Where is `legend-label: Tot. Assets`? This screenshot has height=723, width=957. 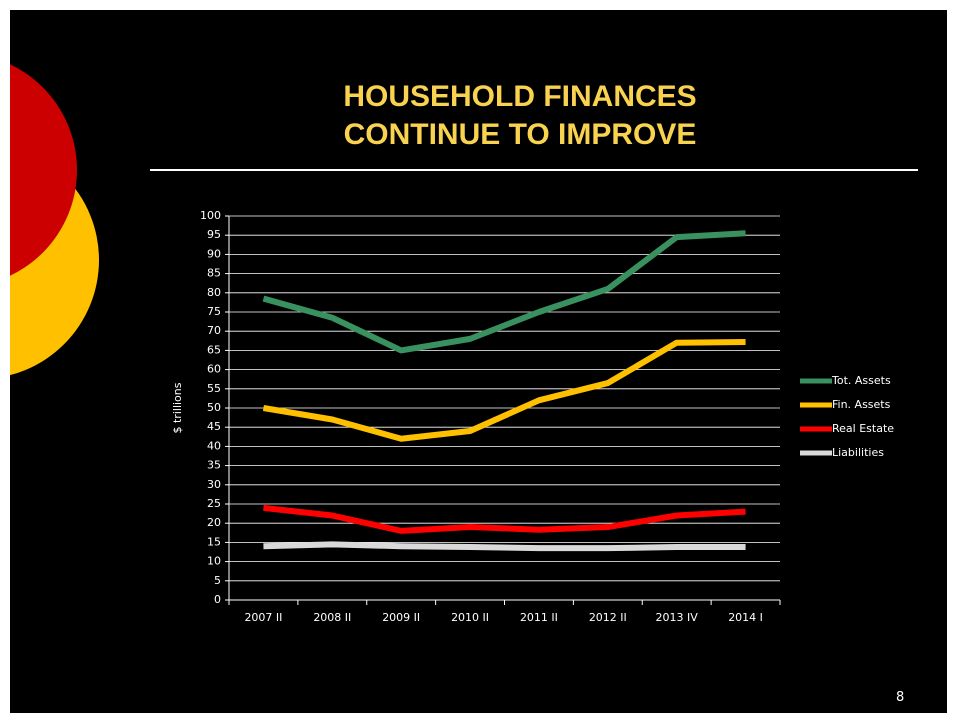
legend-label: Tot. Assets is located at coordinates (861, 380).